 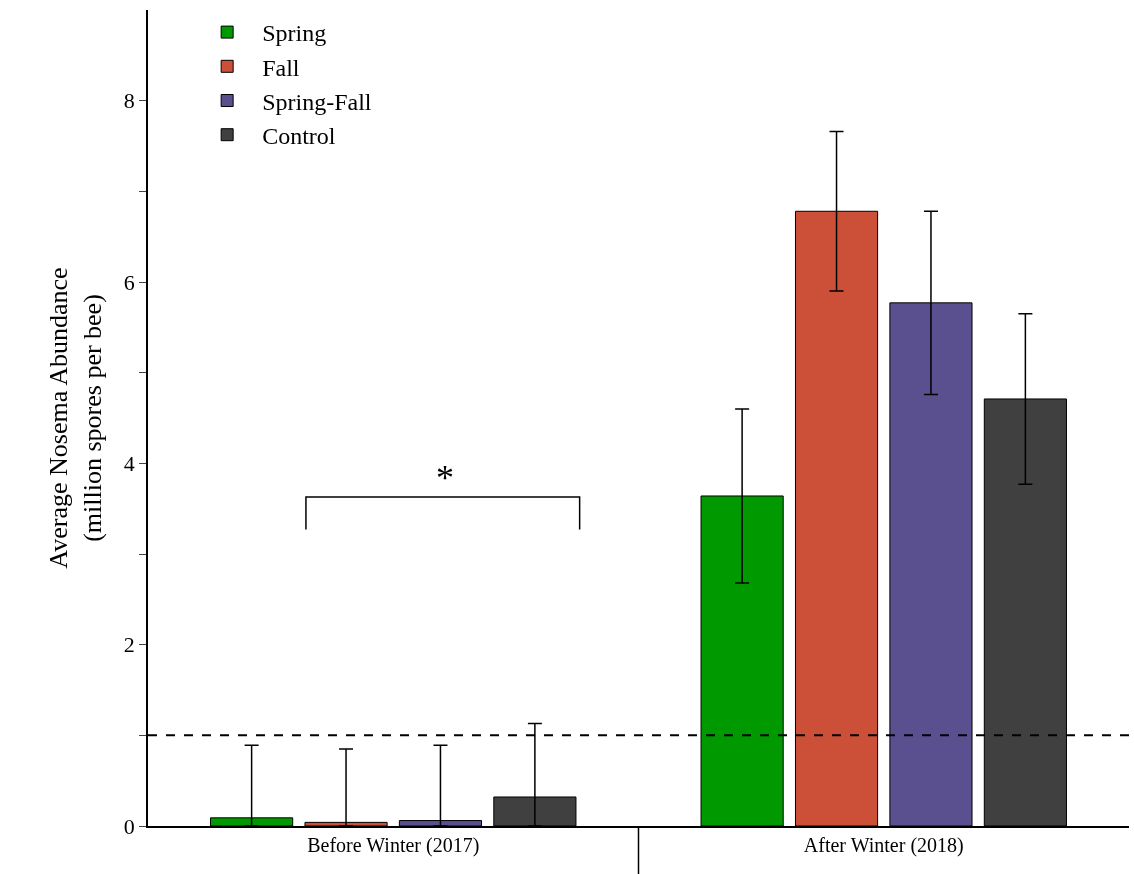 I want to click on y-tick-label: 0, so click(x=129, y=826).